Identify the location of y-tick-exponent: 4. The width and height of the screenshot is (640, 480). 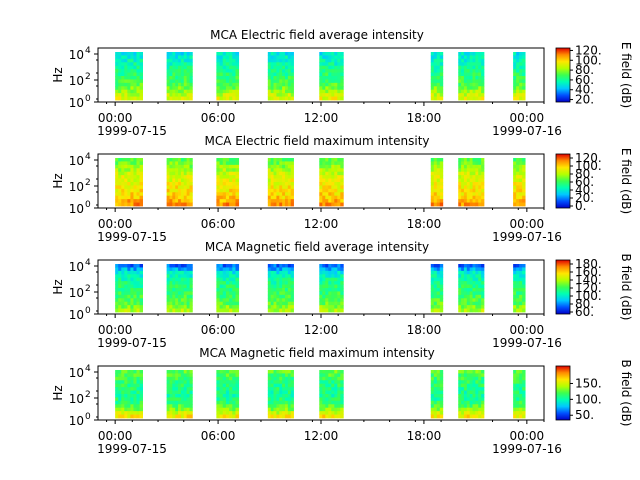
(88, 51).